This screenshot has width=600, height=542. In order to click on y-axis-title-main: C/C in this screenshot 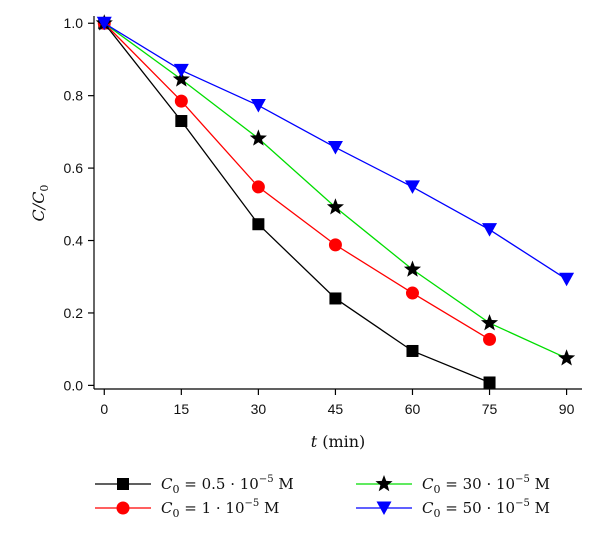, I will do `click(38, 207)`.